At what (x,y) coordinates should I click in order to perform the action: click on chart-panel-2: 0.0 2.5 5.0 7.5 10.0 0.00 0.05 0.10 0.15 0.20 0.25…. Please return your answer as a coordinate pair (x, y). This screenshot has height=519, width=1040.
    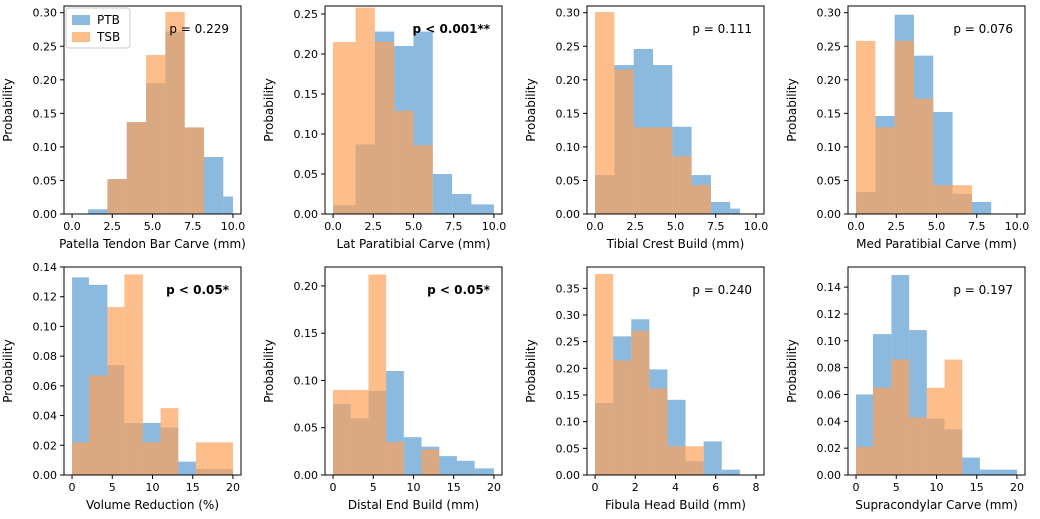
    Looking at the image, I should click on (384, 128).